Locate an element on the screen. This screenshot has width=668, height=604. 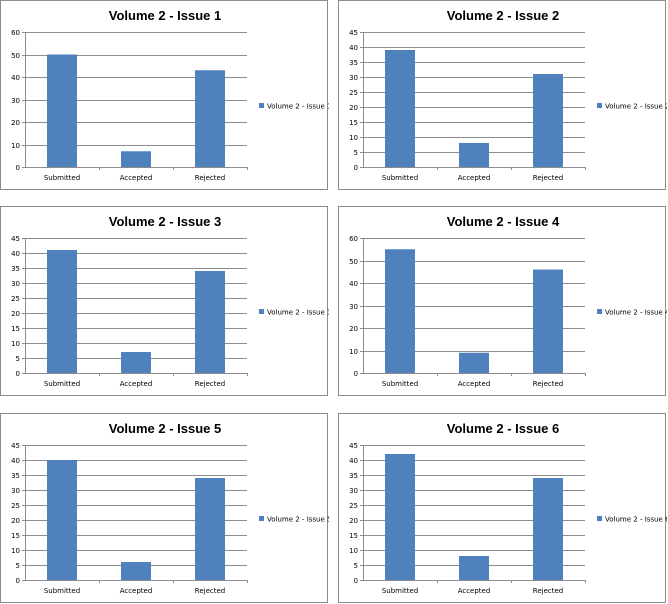
chart-title: Volume 2 - Issue 3 is located at coordinates (165, 221).